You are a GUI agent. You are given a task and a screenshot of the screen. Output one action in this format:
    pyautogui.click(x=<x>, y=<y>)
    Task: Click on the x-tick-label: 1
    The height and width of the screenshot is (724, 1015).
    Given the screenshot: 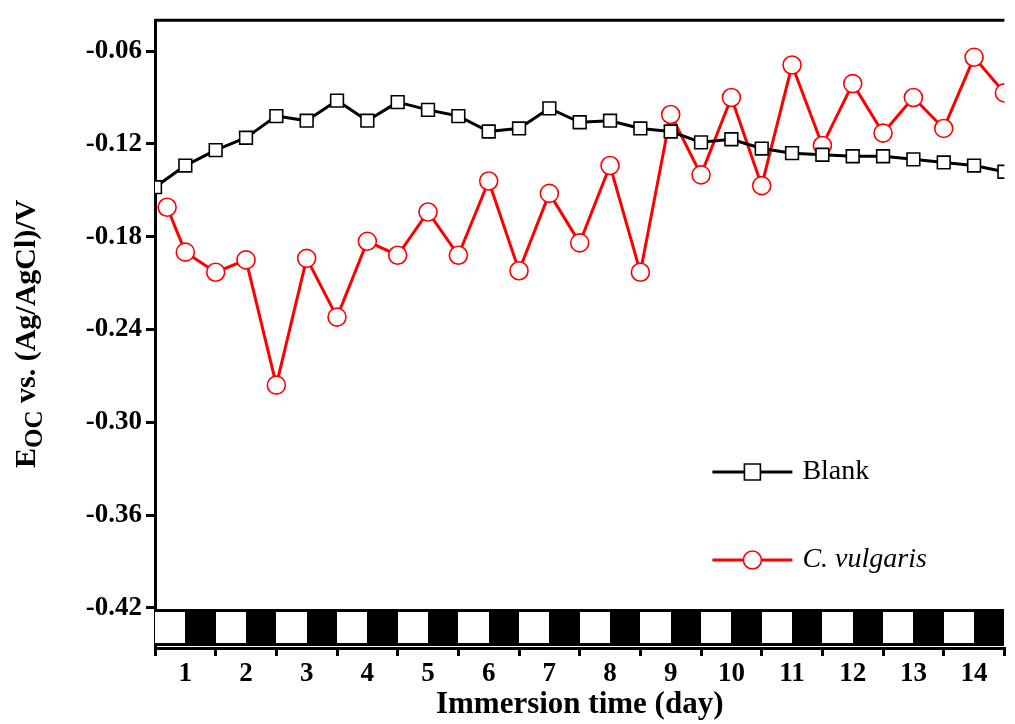 What is the action you would take?
    pyautogui.click(x=185, y=672)
    